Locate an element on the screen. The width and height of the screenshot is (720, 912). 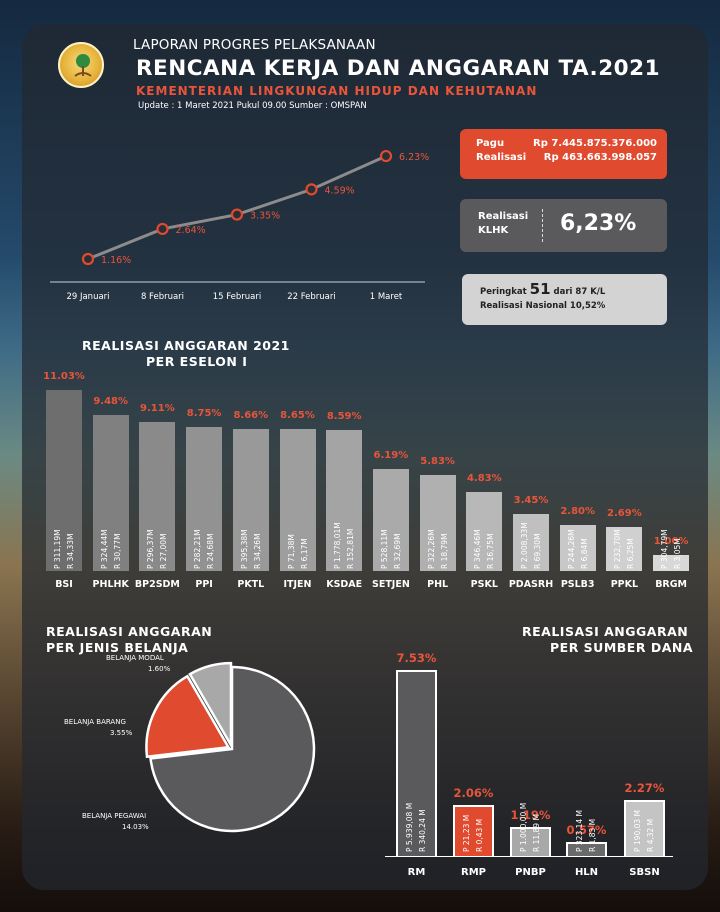
pie-slice-value: 14.03% is located at coordinates (135, 827).